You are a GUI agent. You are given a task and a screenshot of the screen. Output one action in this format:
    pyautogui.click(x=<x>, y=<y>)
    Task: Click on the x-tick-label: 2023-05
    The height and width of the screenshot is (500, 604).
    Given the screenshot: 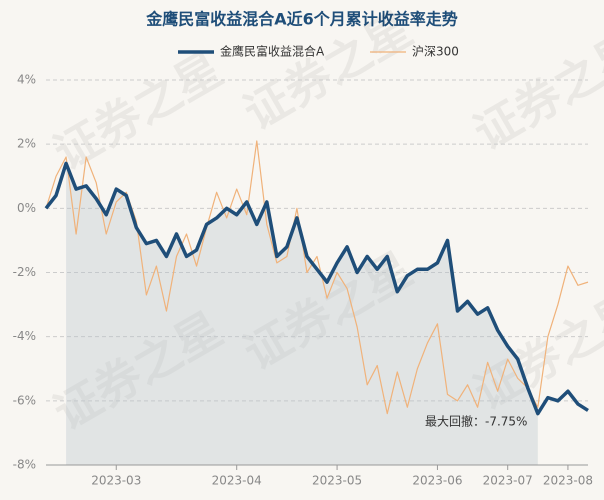 What is the action you would take?
    pyautogui.click(x=337, y=481)
    